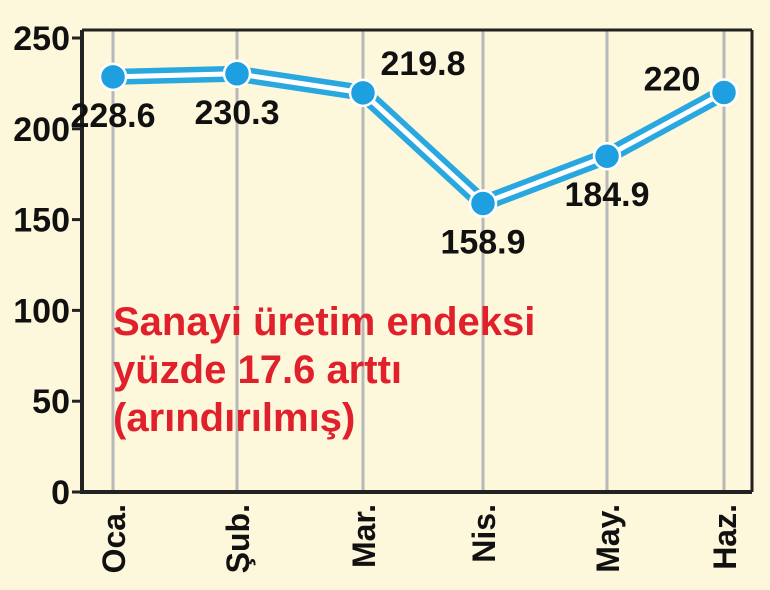 This screenshot has height=590, width=770. What do you see at coordinates (484, 533) in the screenshot?
I see `x-tick-label-4: Nis.` at bounding box center [484, 533].